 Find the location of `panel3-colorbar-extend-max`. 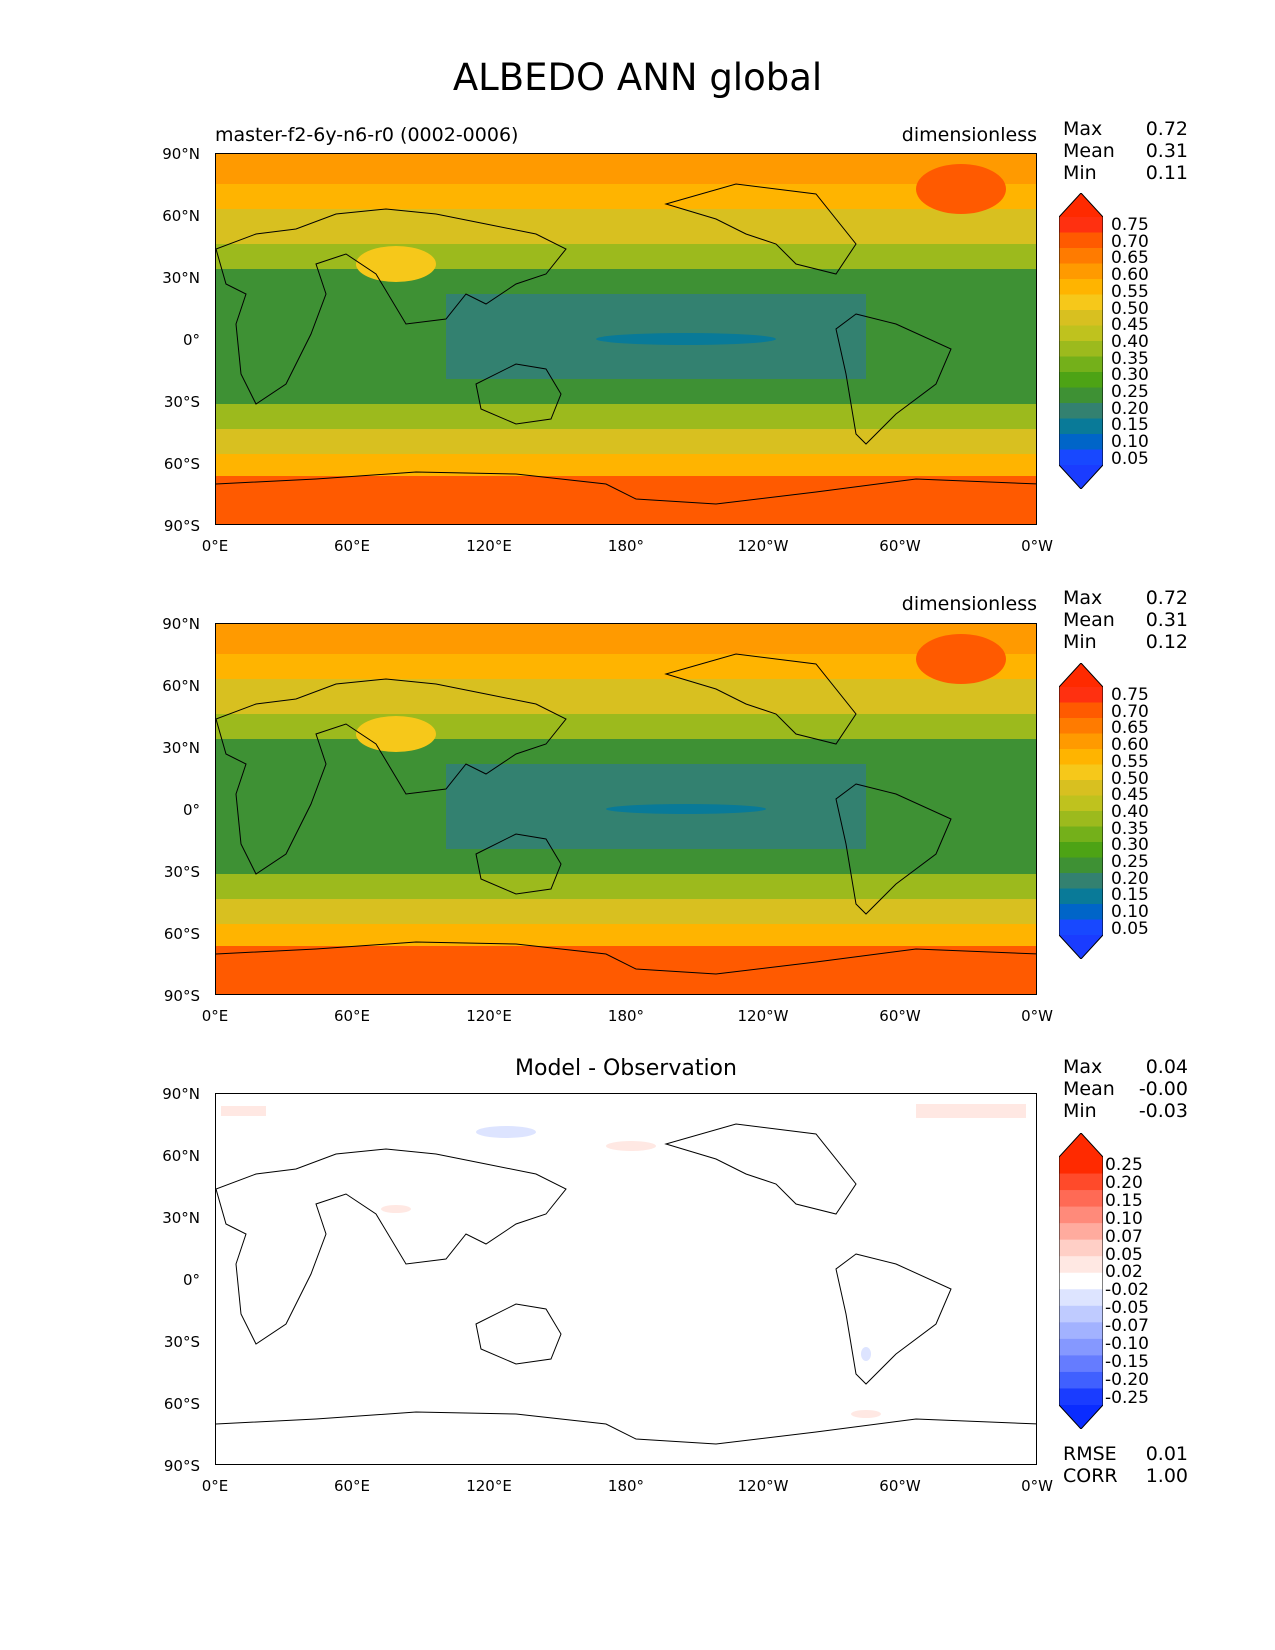

panel3-colorbar-extend-max is located at coordinates (1081, 1145).